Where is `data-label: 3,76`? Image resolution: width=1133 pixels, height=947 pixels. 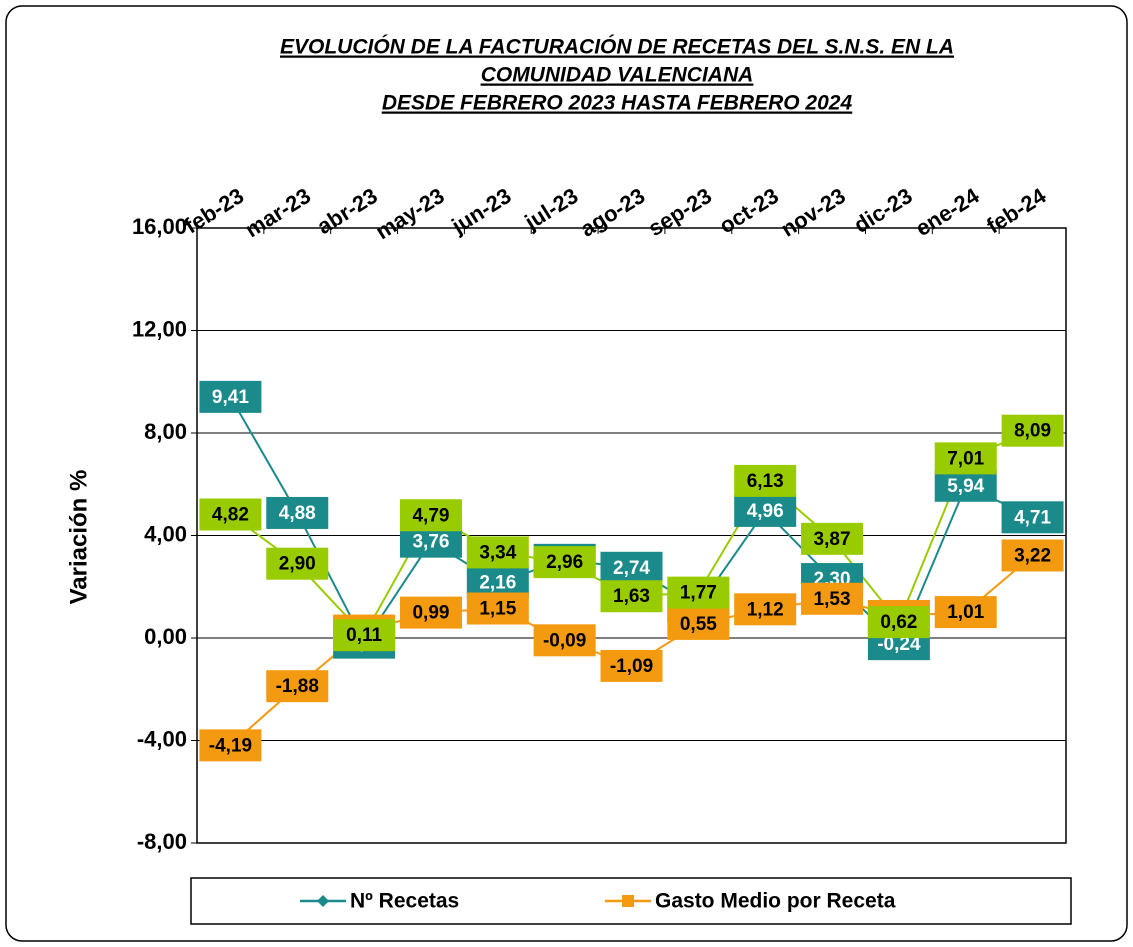
data-label: 3,76 is located at coordinates (430, 542).